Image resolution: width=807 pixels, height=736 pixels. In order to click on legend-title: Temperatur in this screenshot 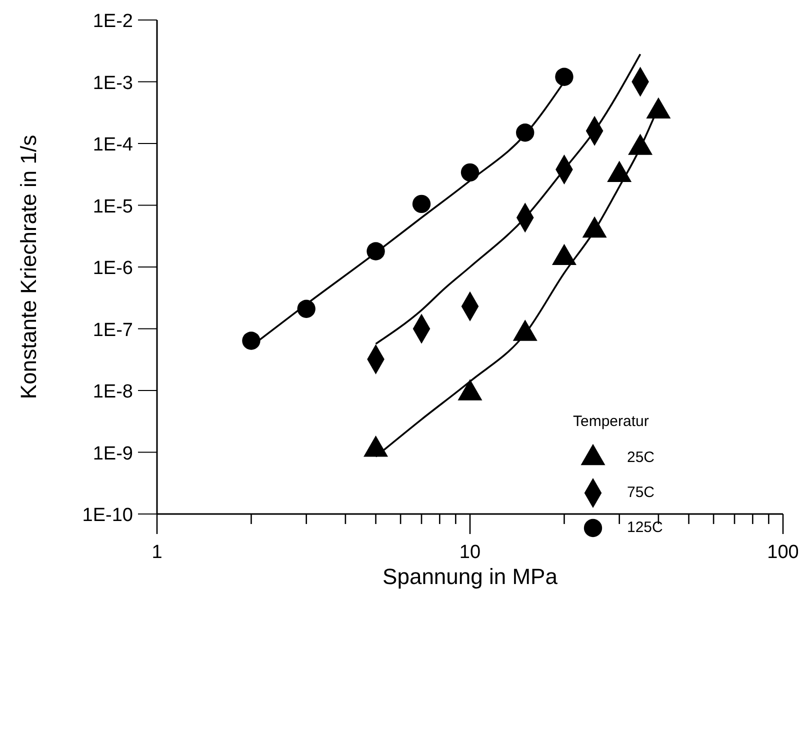, I will do `click(611, 421)`.